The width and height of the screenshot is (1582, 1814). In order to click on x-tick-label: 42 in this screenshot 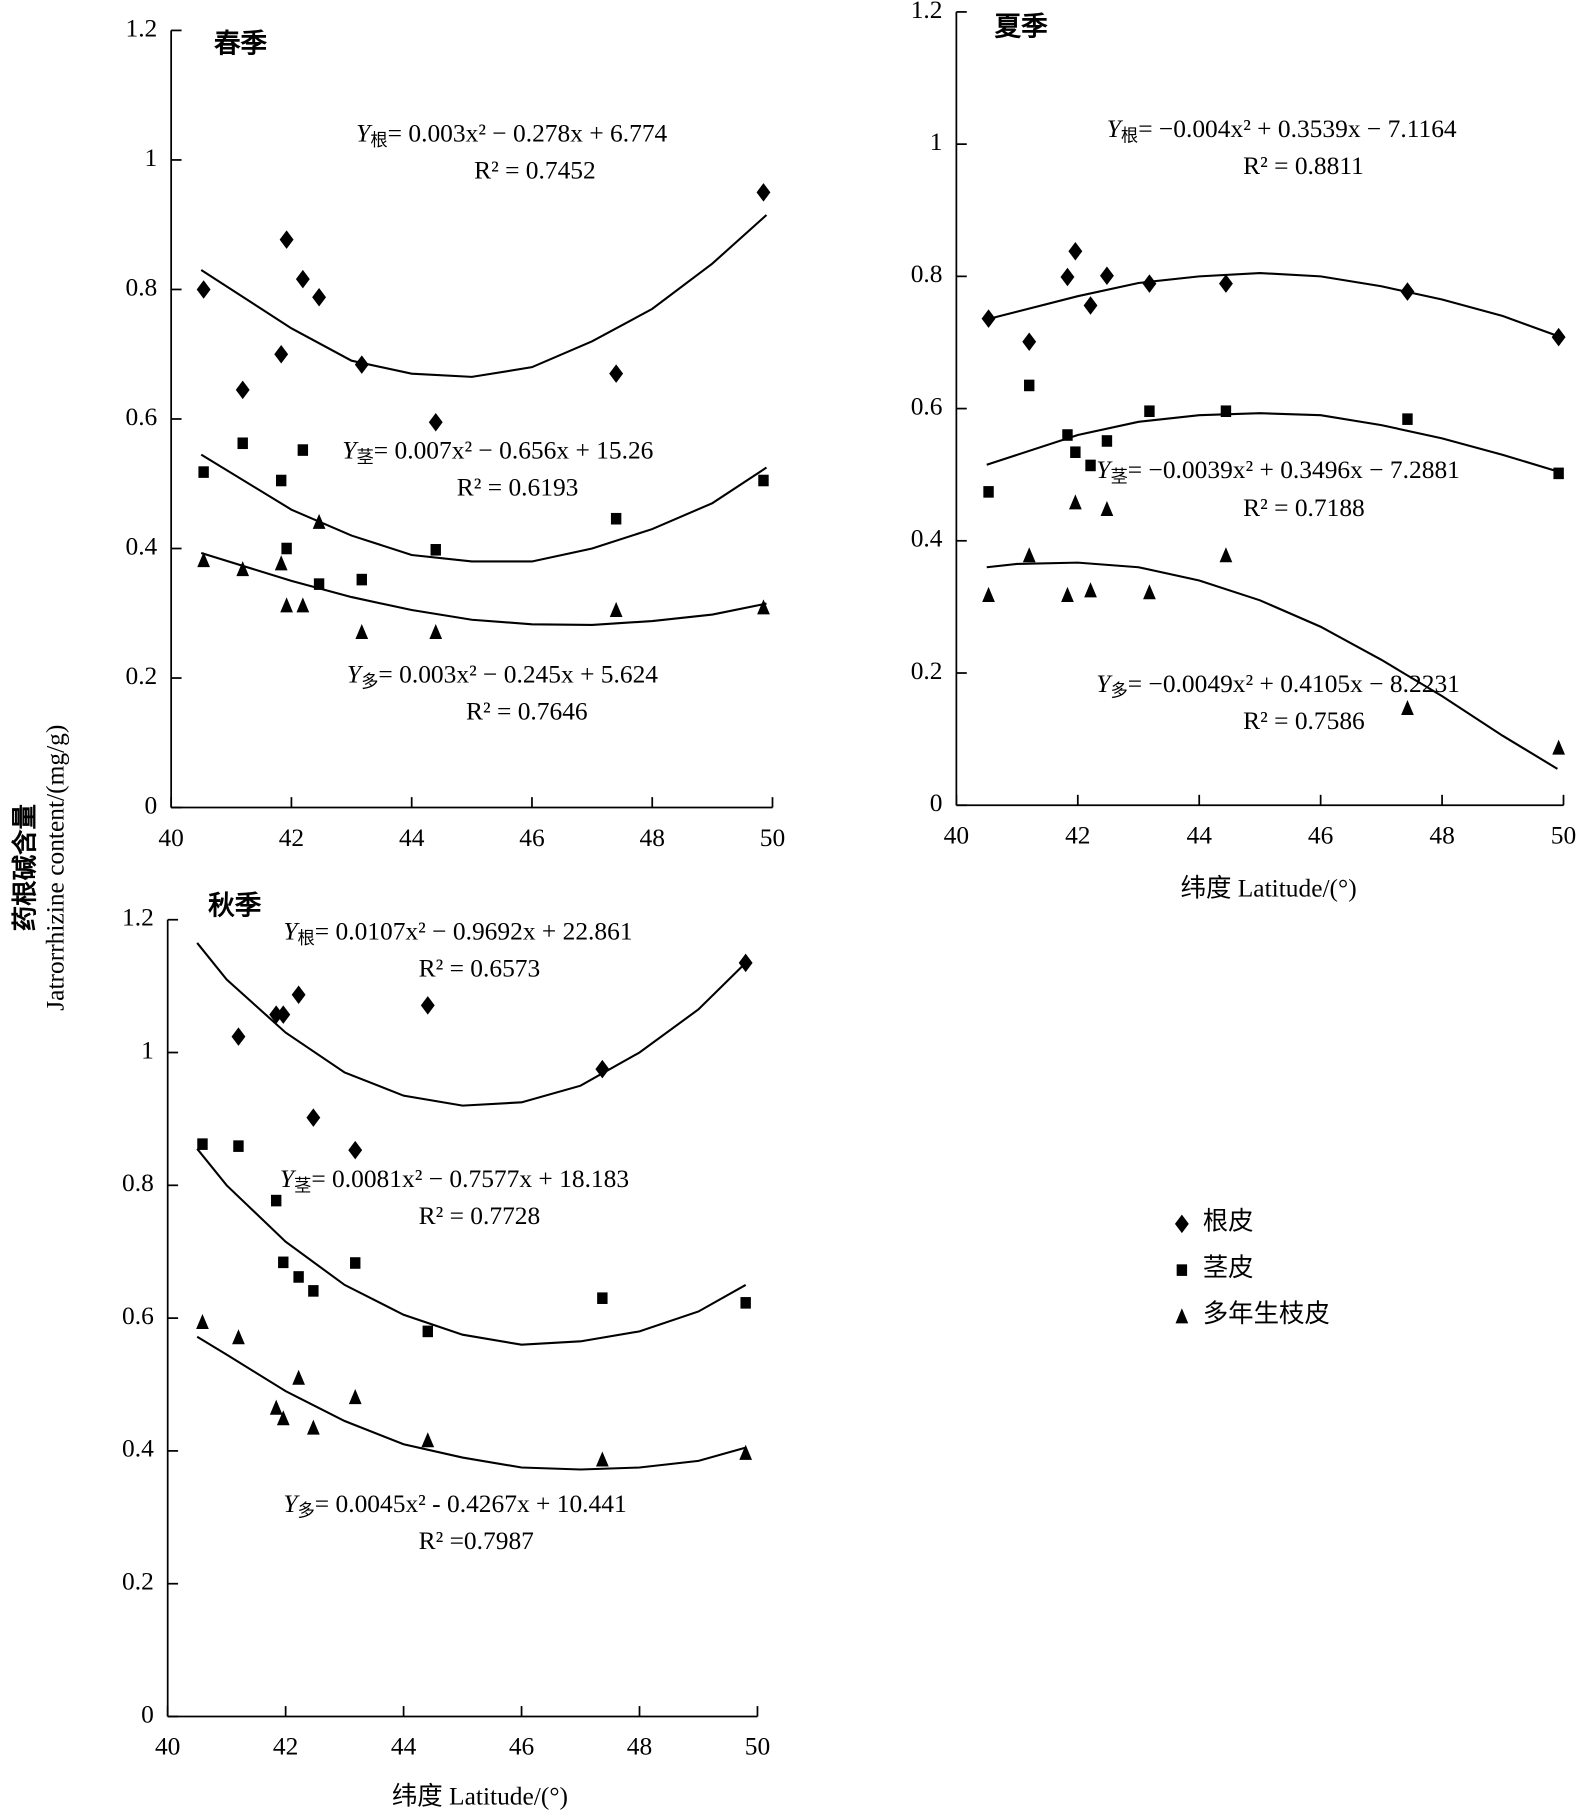, I will do `click(291, 837)`.